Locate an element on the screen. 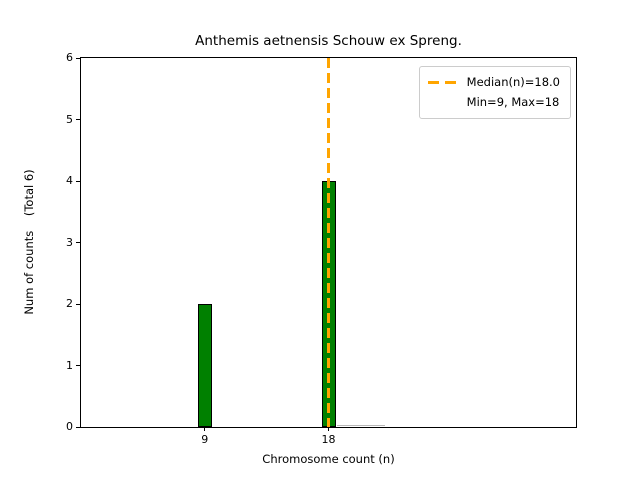 Image resolution: width=640 pixels, height=480 pixels. y-tick-label-4: 4 is located at coordinates (69, 180).